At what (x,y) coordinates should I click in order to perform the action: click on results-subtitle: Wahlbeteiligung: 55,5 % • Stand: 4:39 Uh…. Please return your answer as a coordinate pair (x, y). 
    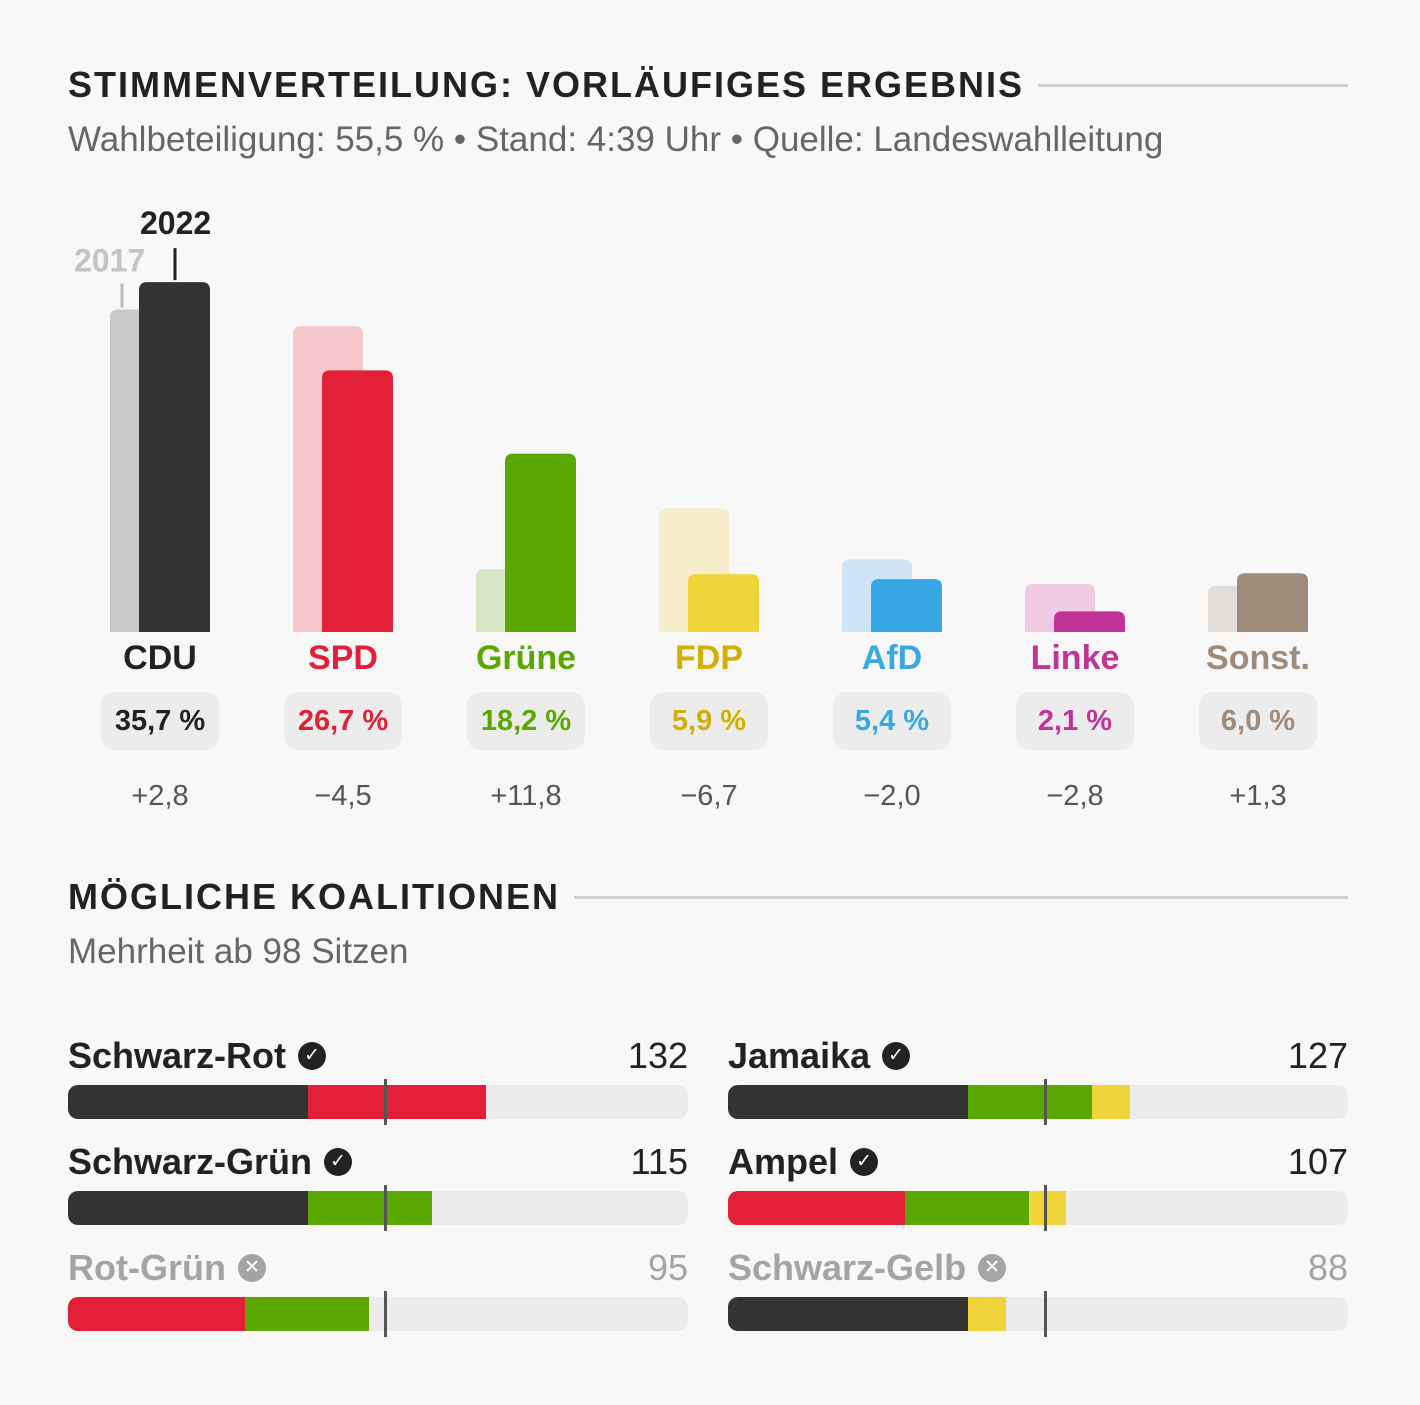
    Looking at the image, I should click on (616, 139).